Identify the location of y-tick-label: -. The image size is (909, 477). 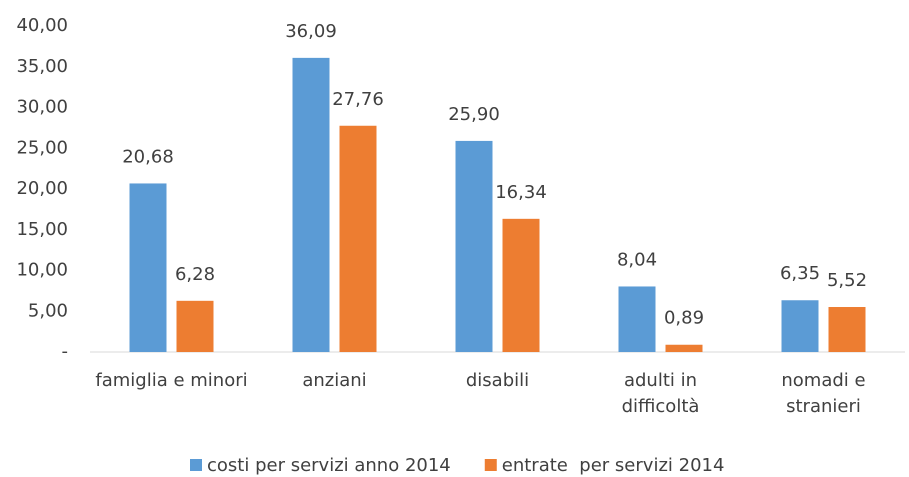
(65, 351).